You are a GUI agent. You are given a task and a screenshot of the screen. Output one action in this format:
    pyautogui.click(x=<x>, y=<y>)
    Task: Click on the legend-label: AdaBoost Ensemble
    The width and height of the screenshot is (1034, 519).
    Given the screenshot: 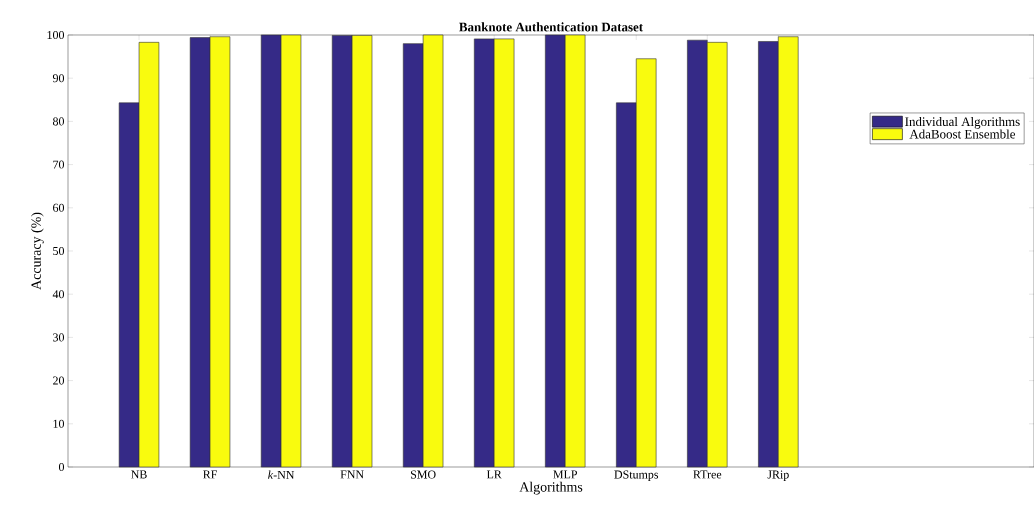 What is the action you would take?
    pyautogui.click(x=962, y=134)
    